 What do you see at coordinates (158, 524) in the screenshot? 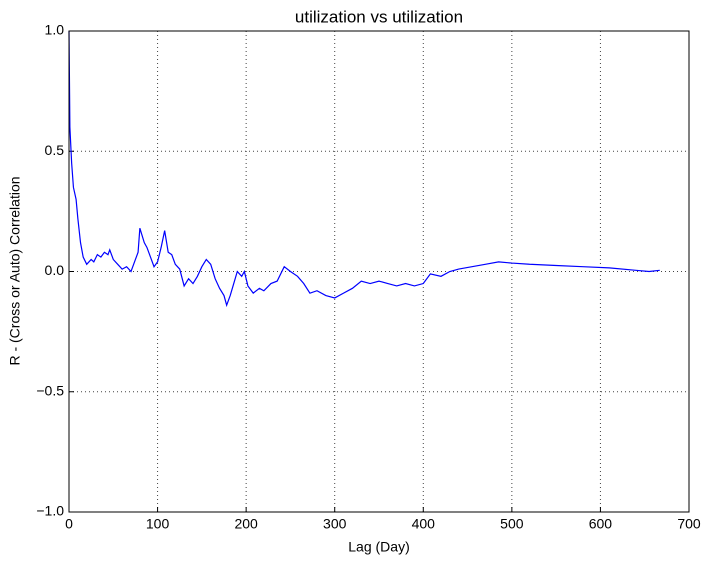
I see `x-tick-label: 100` at bounding box center [158, 524].